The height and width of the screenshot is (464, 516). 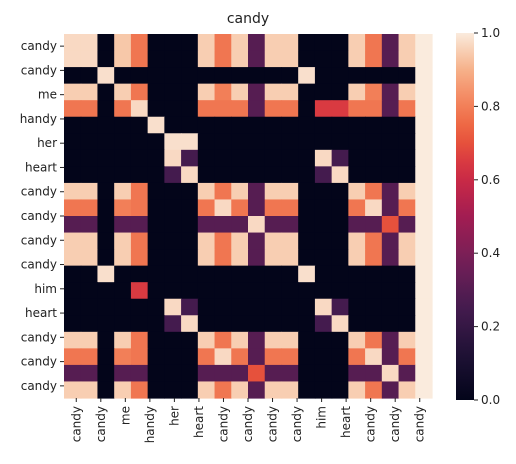 I want to click on colorbar: 0.0 0.2 0.4 0.6 0.8 1.0, so click(x=478, y=216).